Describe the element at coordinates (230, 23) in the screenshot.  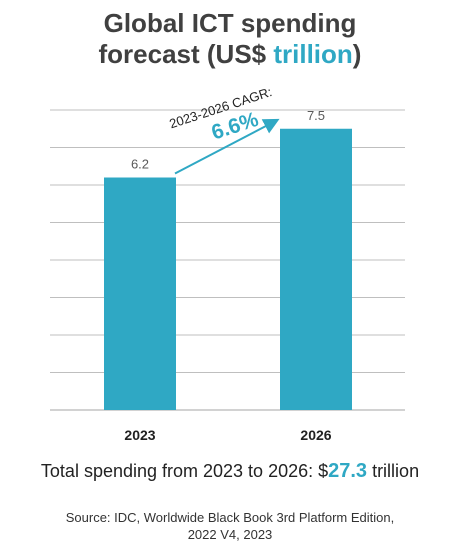
I see `title-line-1: Global ICT spending` at that location.